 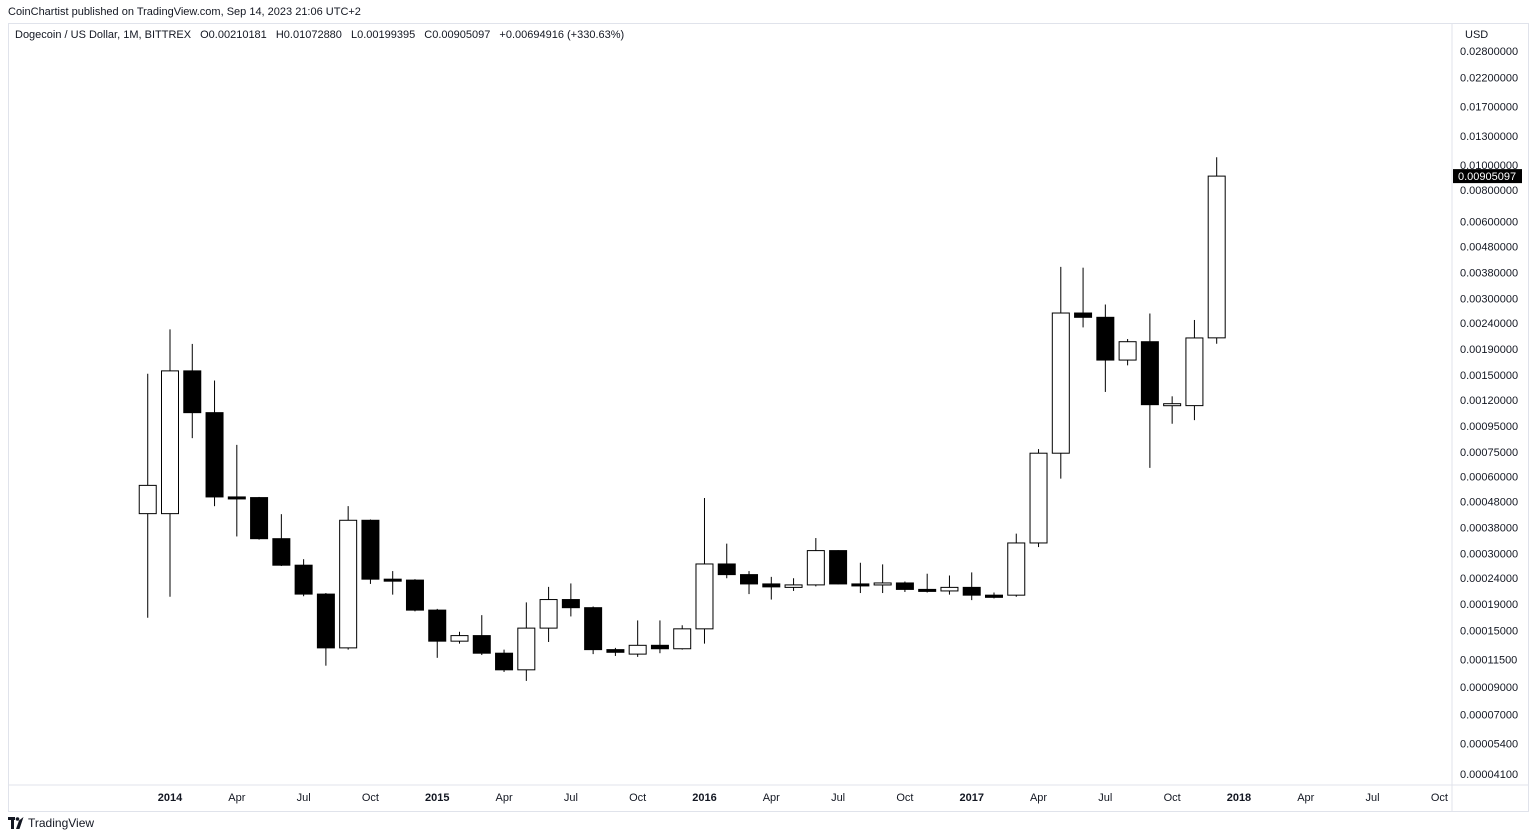 What do you see at coordinates (1489, 605) in the screenshot?
I see `price-tick-label: 0.00019000` at bounding box center [1489, 605].